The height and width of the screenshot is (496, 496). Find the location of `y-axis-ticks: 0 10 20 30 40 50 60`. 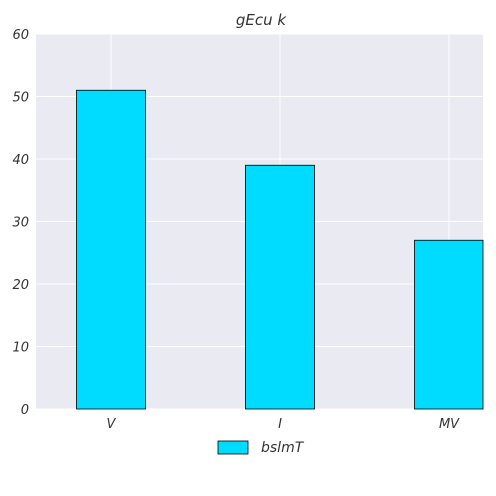

y-axis-ticks: 0 10 20 30 40 50 60 is located at coordinates (20, 223).